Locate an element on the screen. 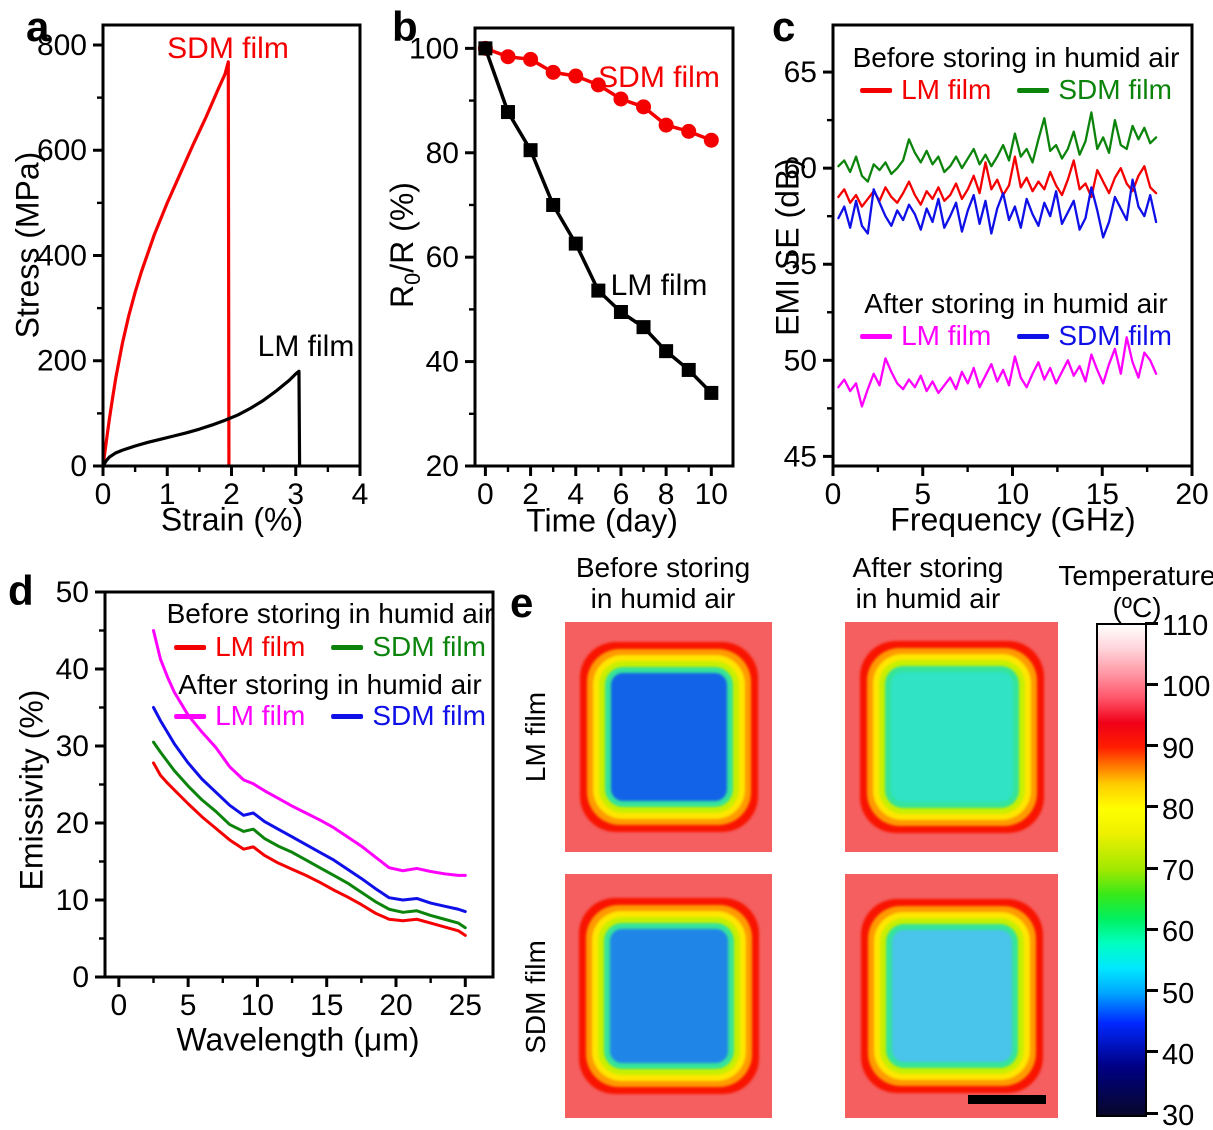  resistance-time-chart: 0 2 4 6 8 10 20 40 60 80 100 is located at coordinates (572, 268).